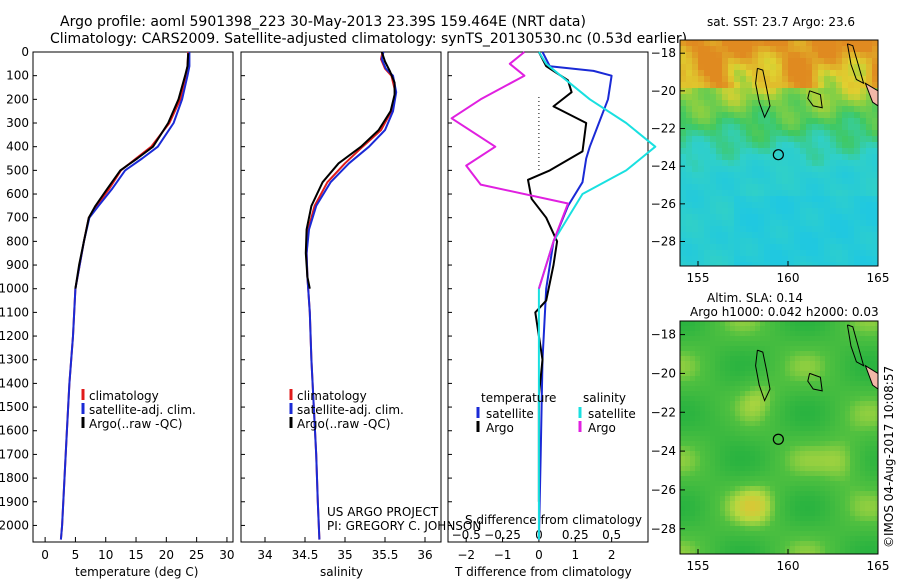  I want to click on diff-legend-title: temperature, so click(518, 398).